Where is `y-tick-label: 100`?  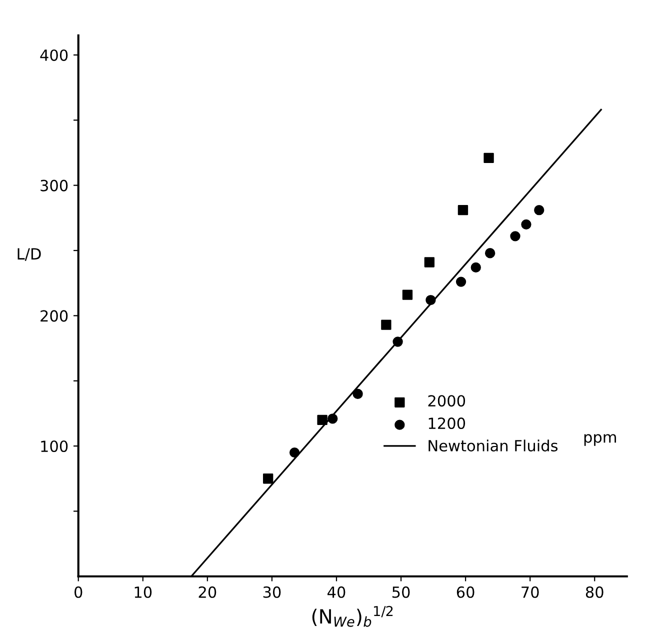 y-tick-label: 100 is located at coordinates (54, 446).